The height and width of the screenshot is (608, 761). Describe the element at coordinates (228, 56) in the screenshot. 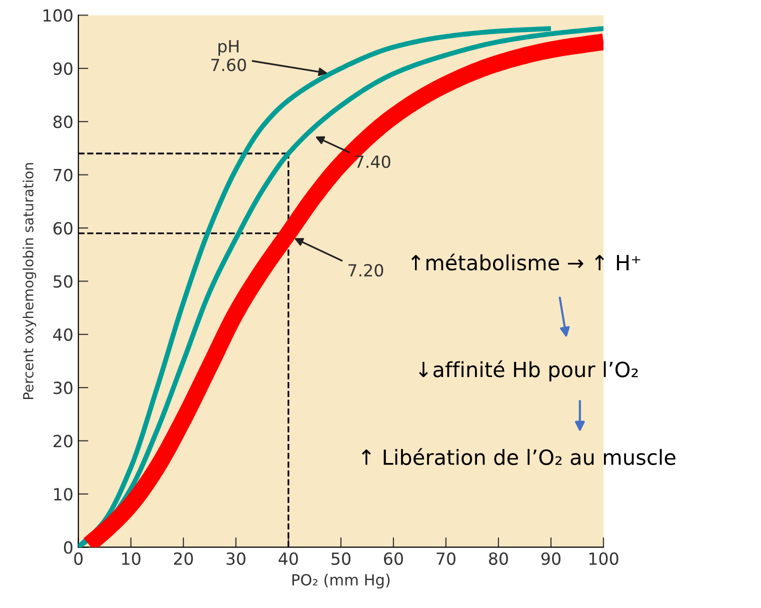

I see `annotation: pH 7.60` at that location.